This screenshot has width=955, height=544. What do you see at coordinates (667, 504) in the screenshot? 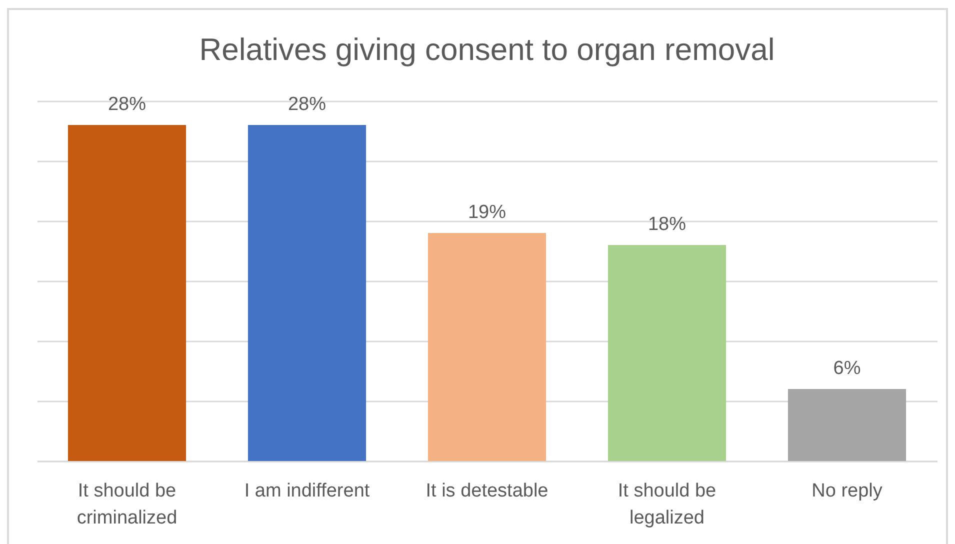
I see `x-tick-label: It should be legalized` at bounding box center [667, 504].